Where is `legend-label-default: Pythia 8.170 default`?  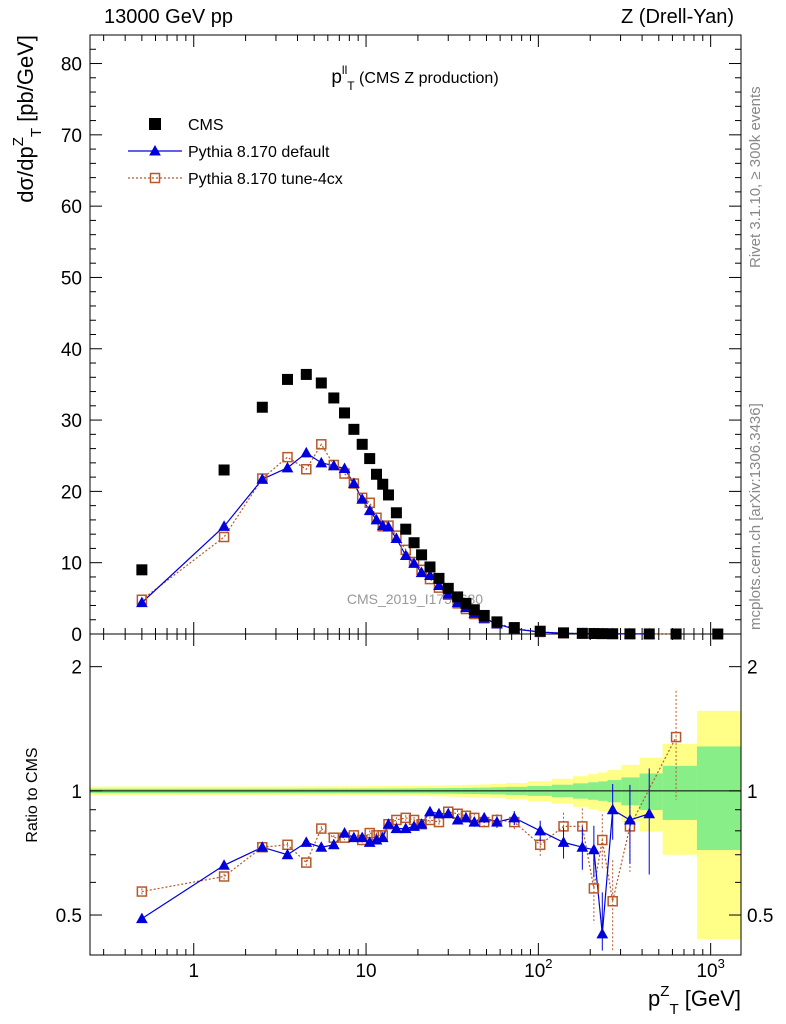
legend-label-default: Pythia 8.170 default is located at coordinates (259, 152).